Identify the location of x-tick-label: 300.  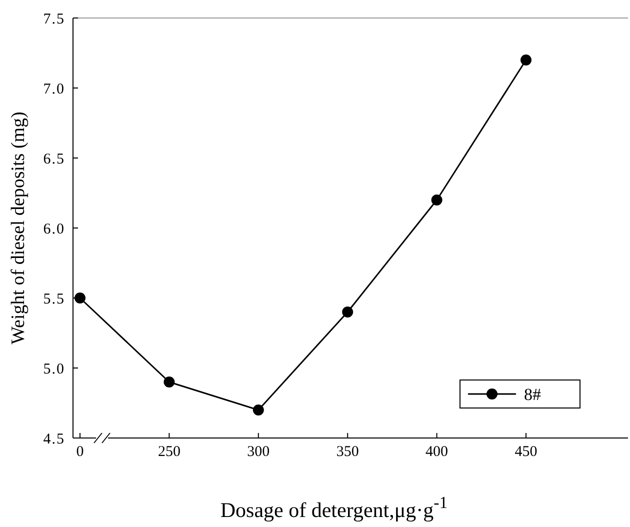
(258, 452).